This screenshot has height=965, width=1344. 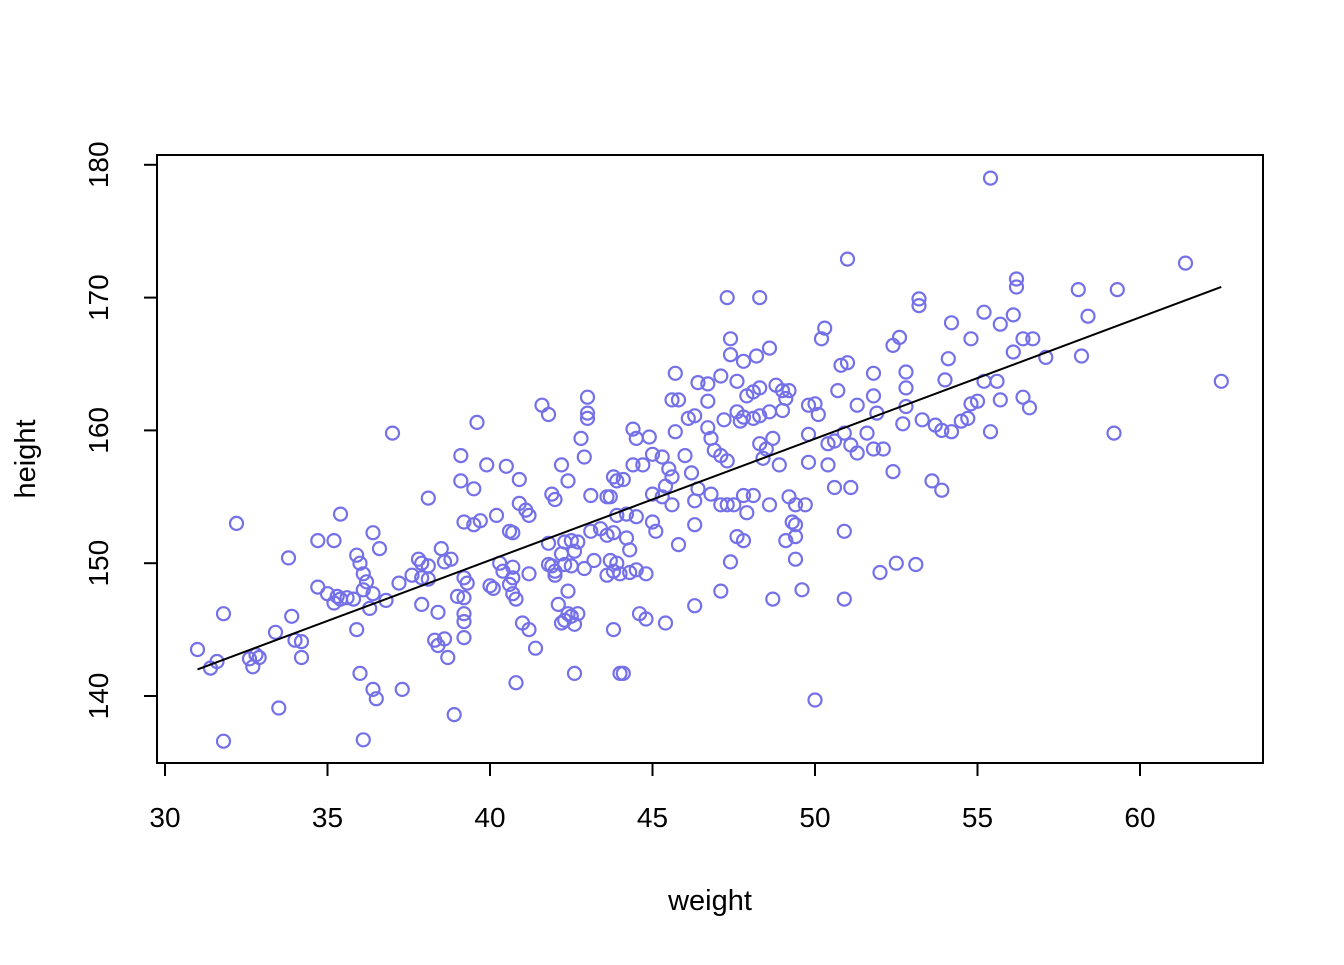 What do you see at coordinates (98, 563) in the screenshot?
I see `y-tick-label: 150` at bounding box center [98, 563].